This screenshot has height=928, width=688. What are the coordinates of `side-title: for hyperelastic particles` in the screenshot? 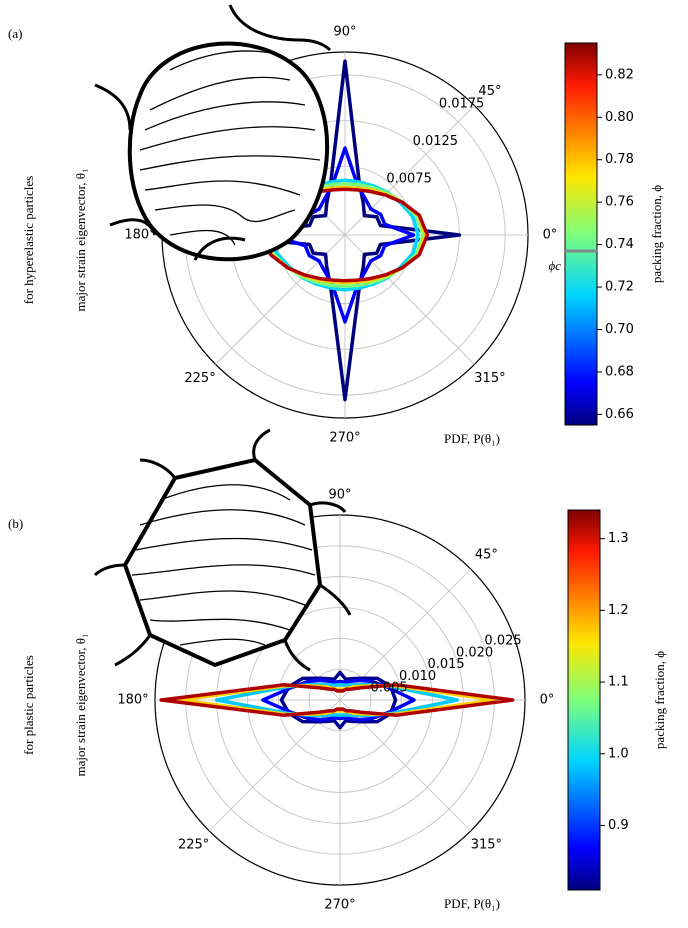 It's located at (28, 240).